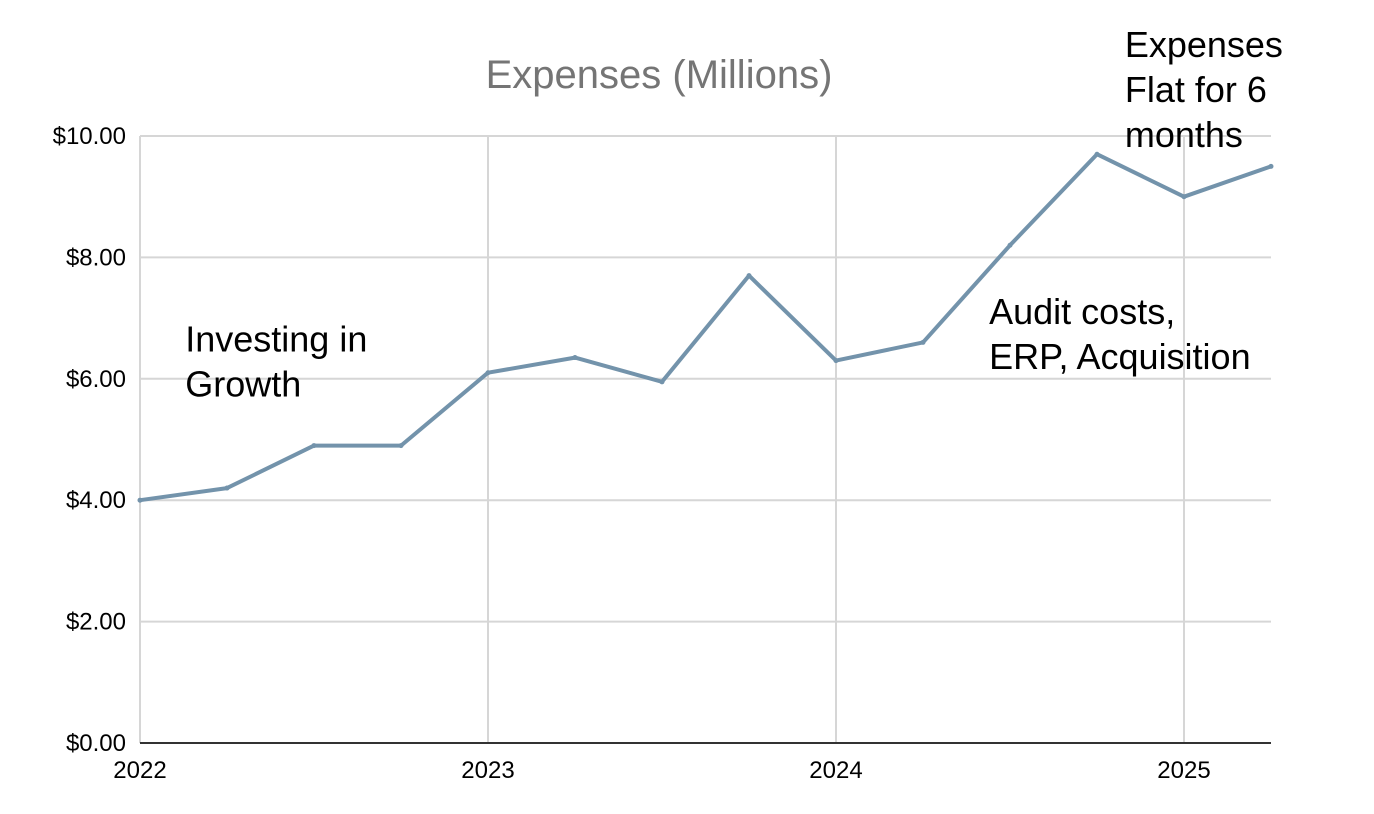 The width and height of the screenshot is (1374, 814). Describe the element at coordinates (96, 379) in the screenshot. I see `y-tick-label: $6.00` at that location.